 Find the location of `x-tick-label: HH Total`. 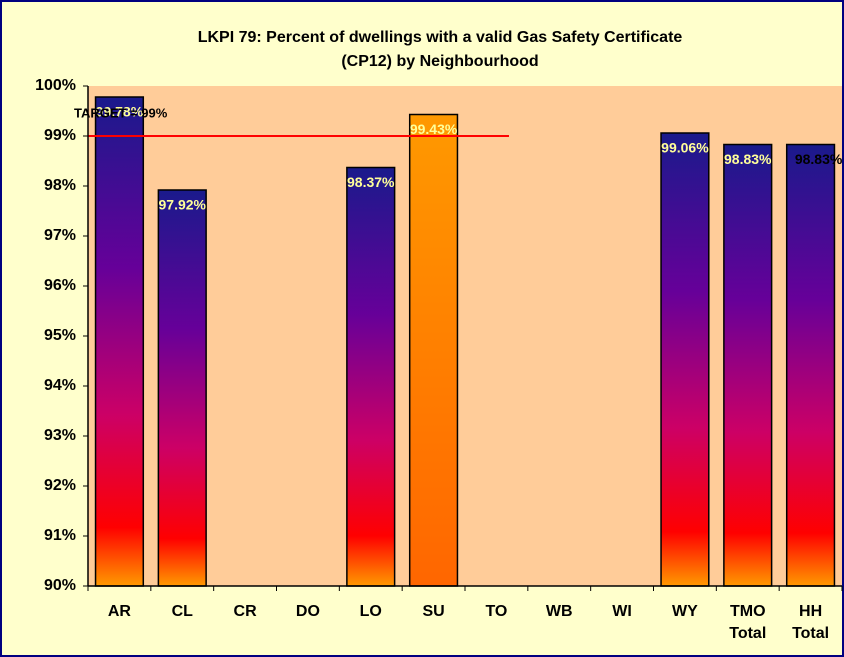

x-tick-label: HH Total is located at coordinates (810, 622).